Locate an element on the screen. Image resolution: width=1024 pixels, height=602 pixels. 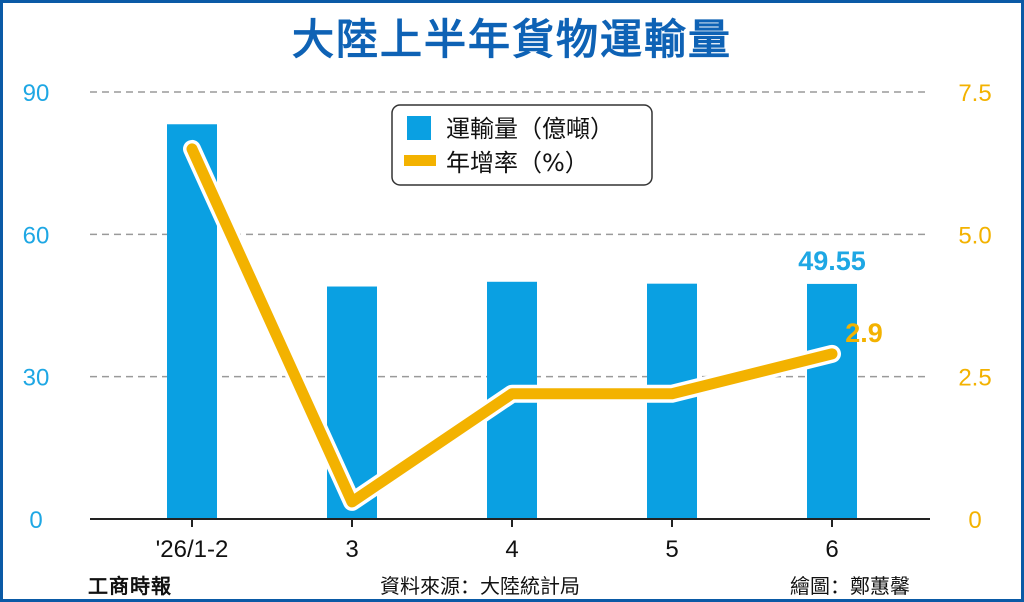
bar is located at coordinates (832, 401).